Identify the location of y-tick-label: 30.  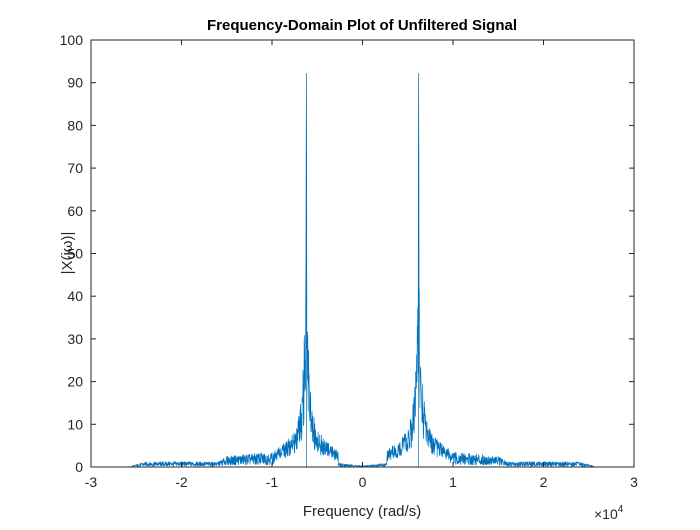
(75, 339).